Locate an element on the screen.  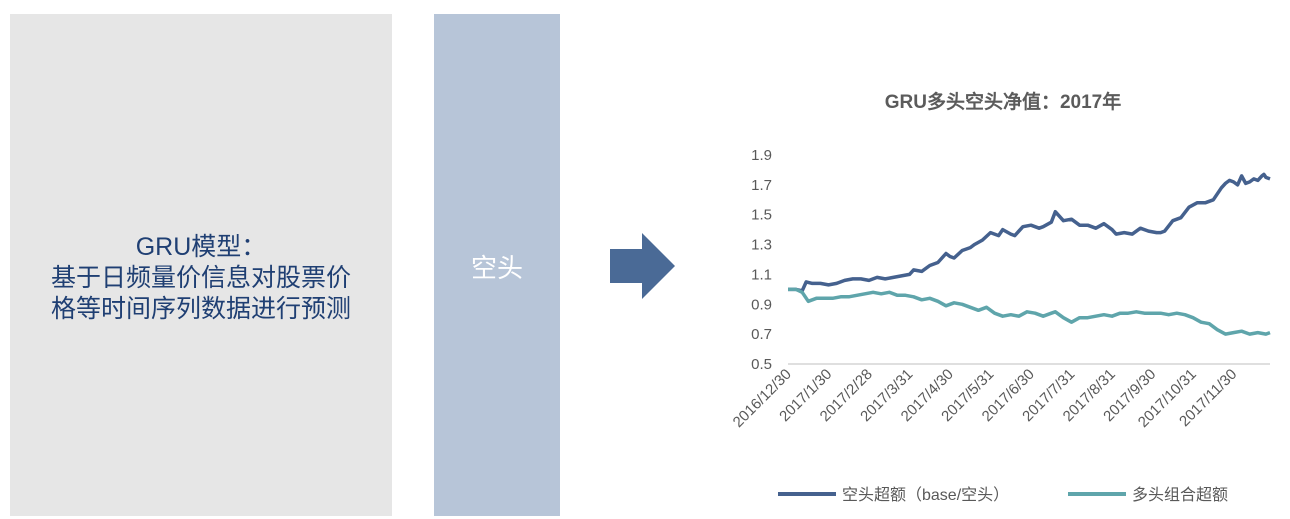
short-box-label: 空头 is located at coordinates (496, 267).